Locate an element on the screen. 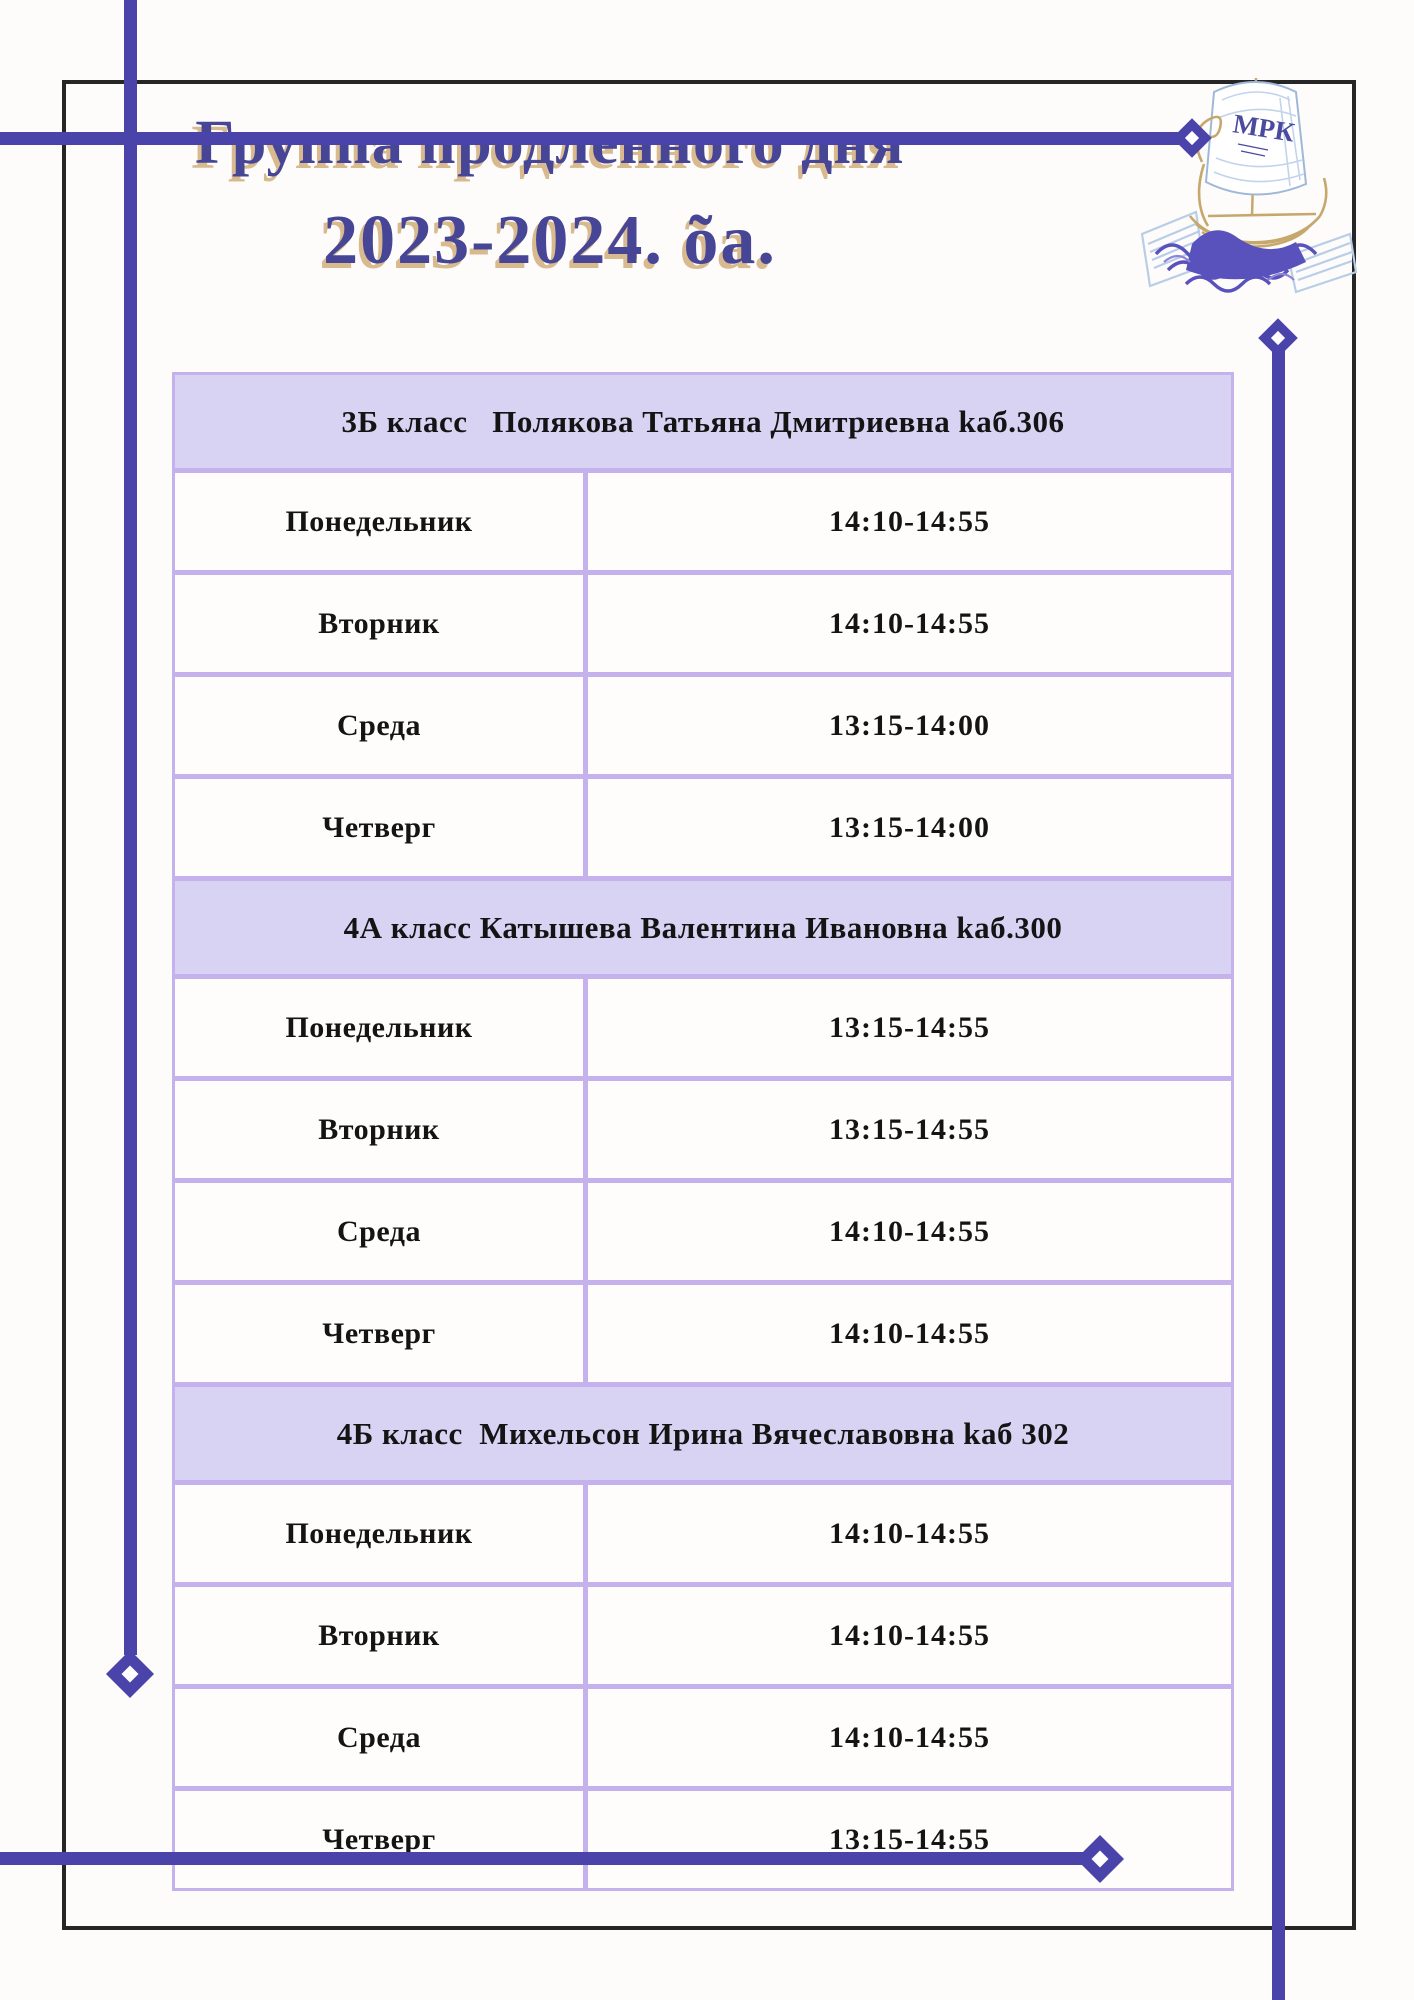 The image size is (1414, 2000). accent-line-top is located at coordinates (593, 138).